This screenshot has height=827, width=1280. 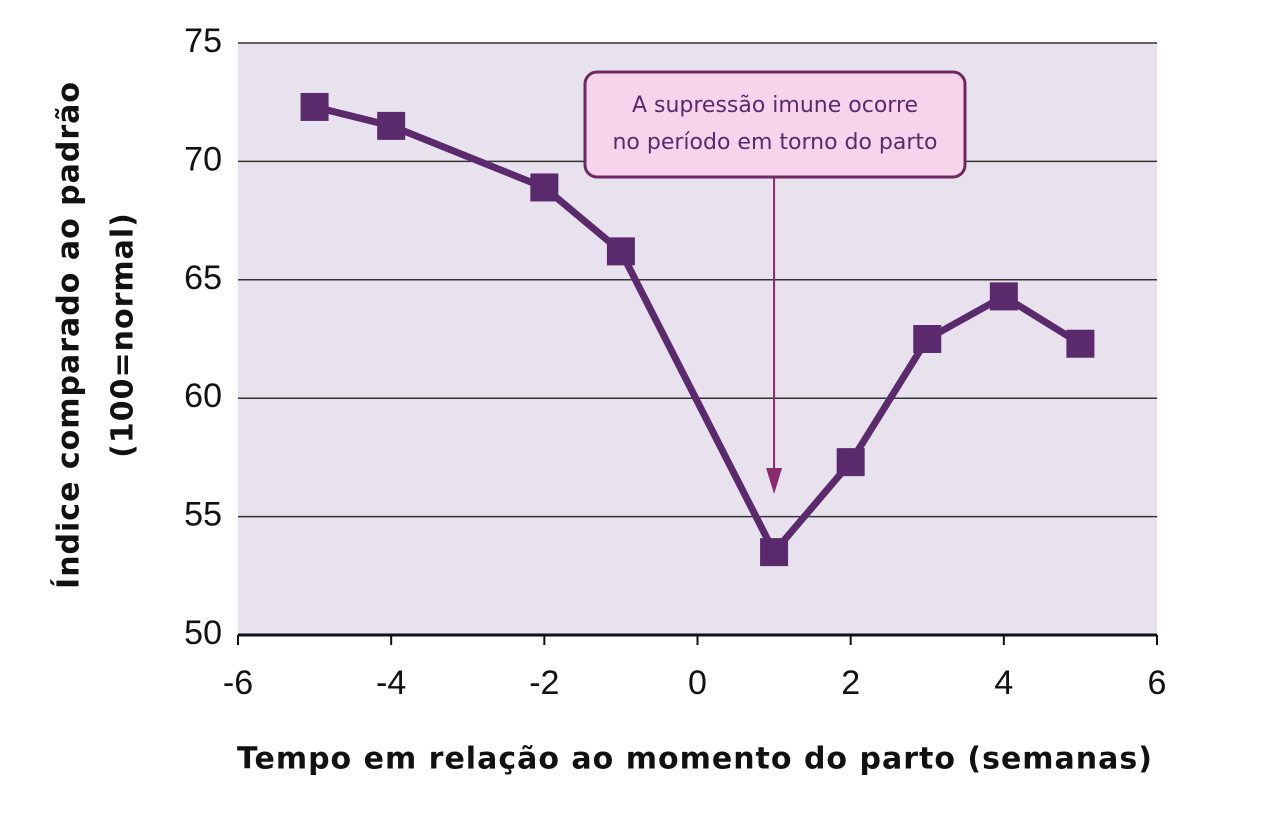 I want to click on annotation-arrowhead, so click(x=774, y=481).